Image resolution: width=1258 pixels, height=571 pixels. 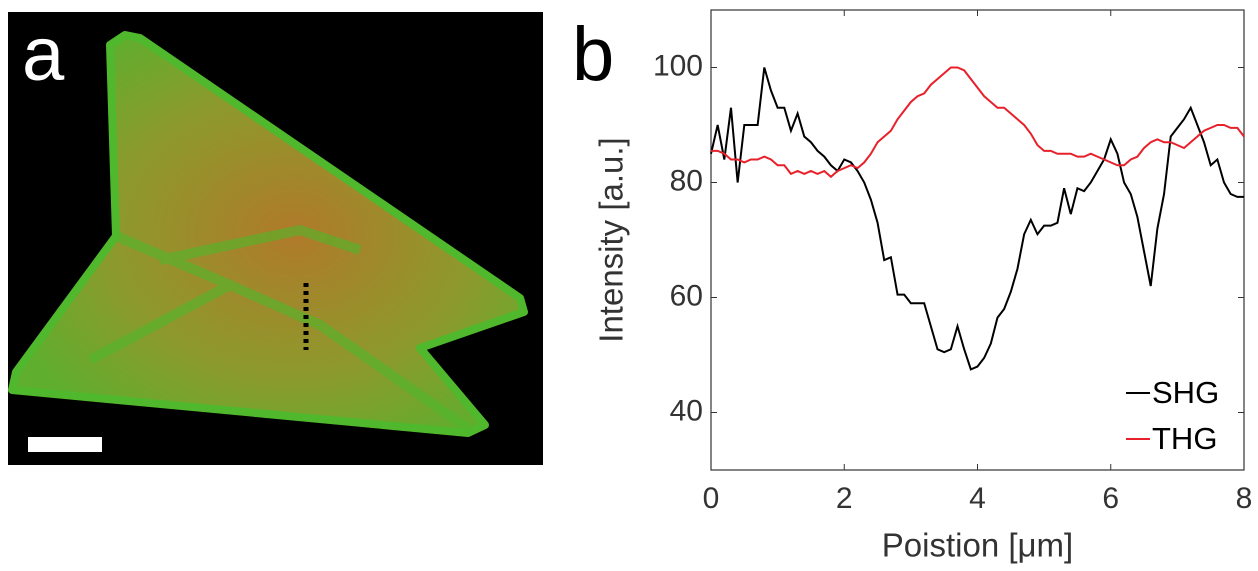 What do you see at coordinates (1185, 392) in the screenshot?
I see `legend-label: SHG` at bounding box center [1185, 392].